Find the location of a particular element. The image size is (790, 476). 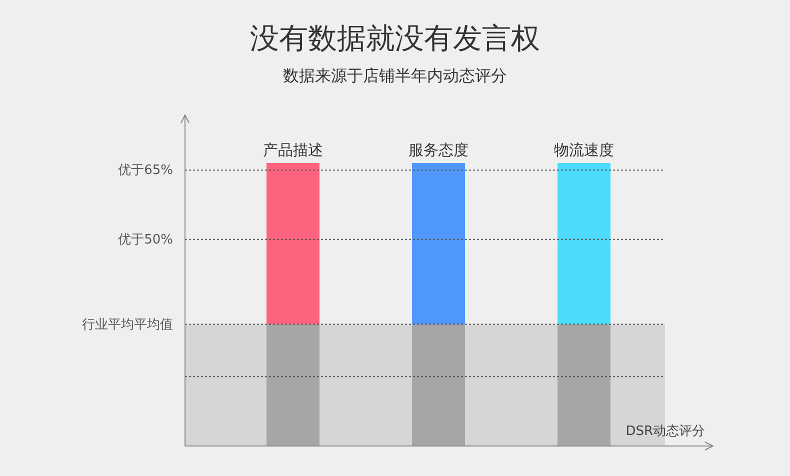

title: 没有数据就没有发言权 is located at coordinates (395, 38).